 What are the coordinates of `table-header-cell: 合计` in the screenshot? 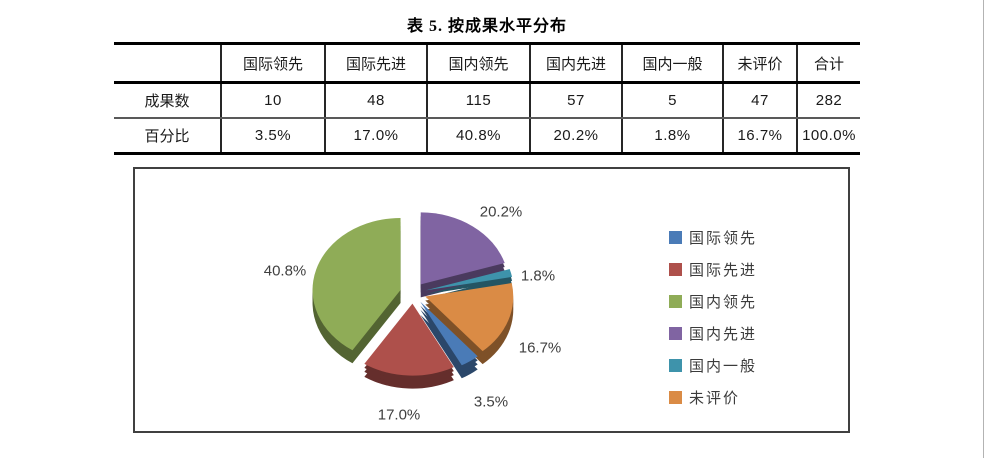 It's located at (828, 63).